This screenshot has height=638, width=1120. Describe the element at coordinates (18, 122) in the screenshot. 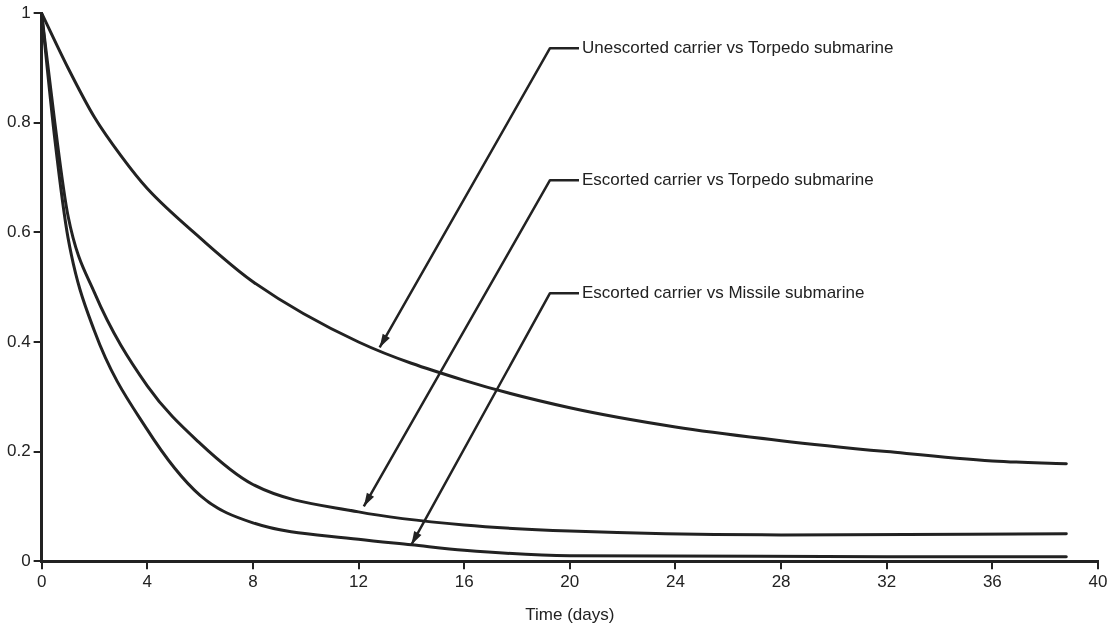

I see `y-tick-label: 0.8` at that location.